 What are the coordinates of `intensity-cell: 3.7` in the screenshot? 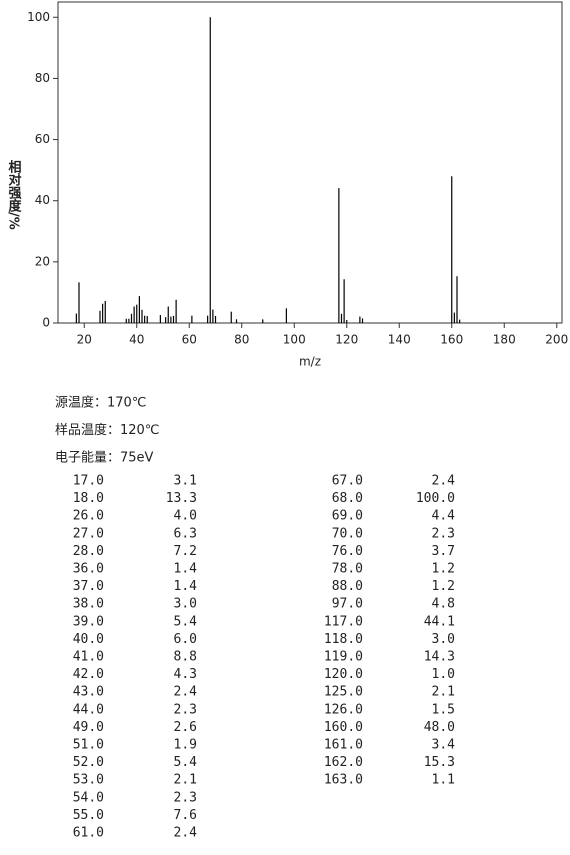 It's located at (443, 551).